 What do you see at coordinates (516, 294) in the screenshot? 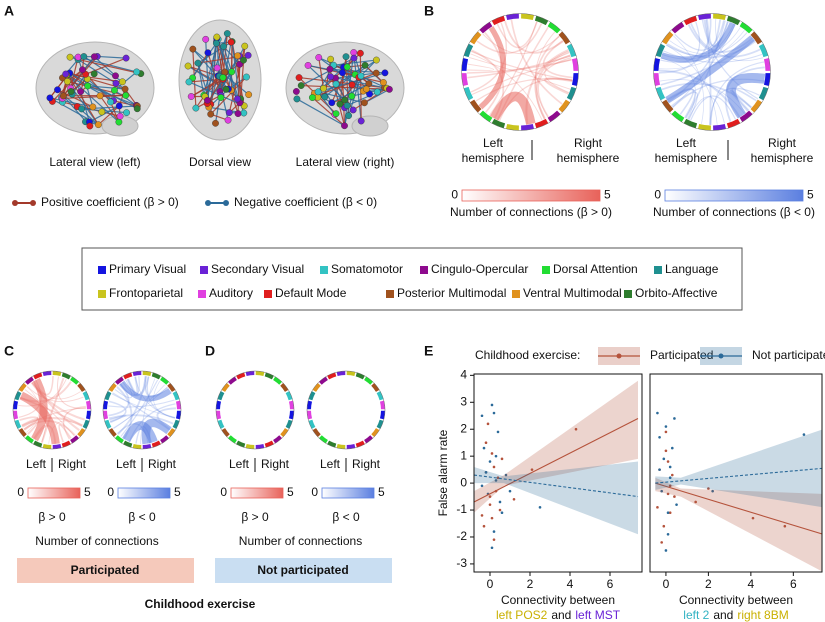
I see `legend-swatch` at bounding box center [516, 294].